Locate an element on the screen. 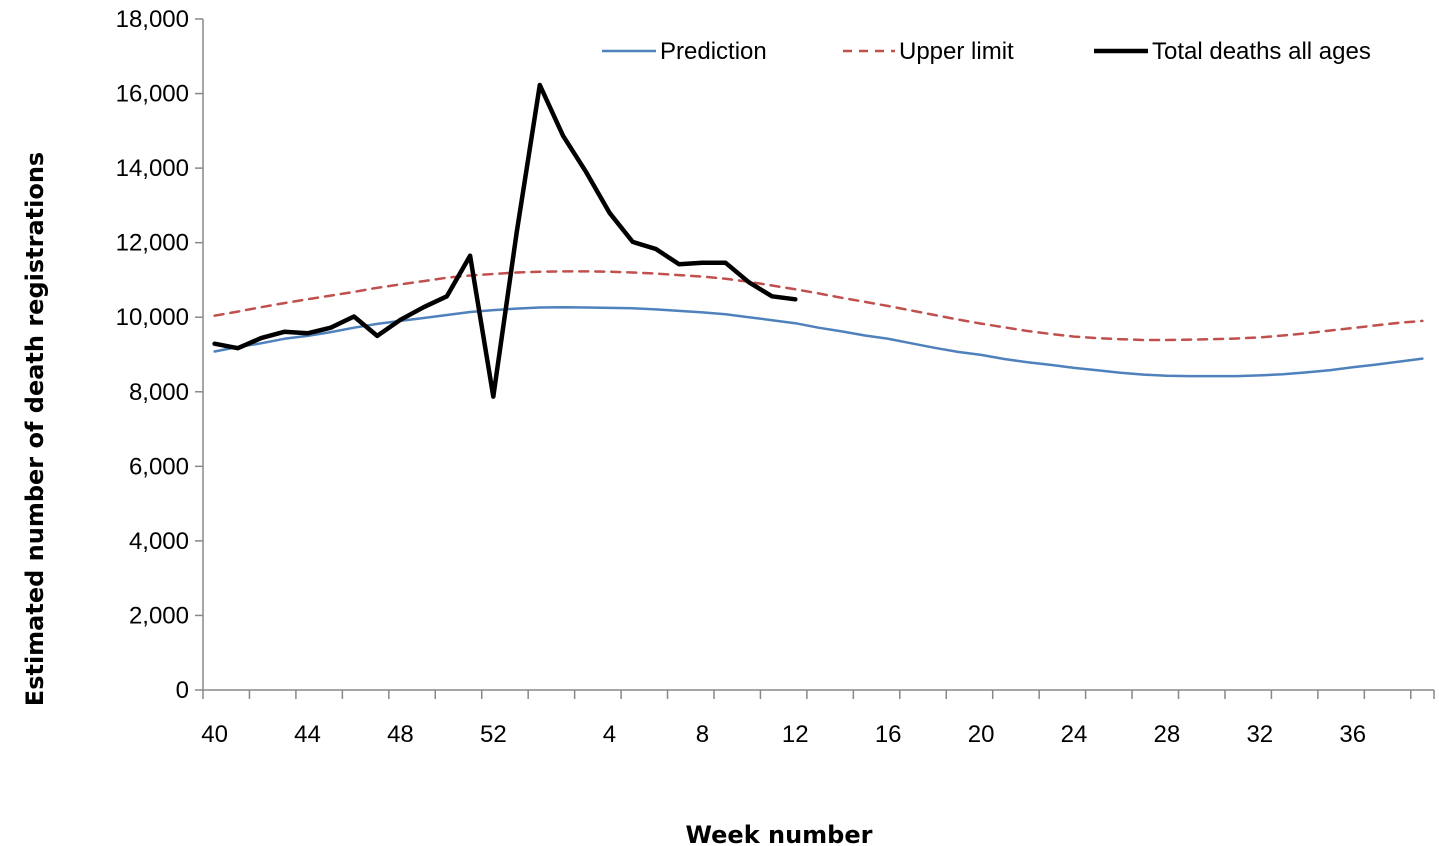  legend-item: Upper limit is located at coordinates (928, 51).